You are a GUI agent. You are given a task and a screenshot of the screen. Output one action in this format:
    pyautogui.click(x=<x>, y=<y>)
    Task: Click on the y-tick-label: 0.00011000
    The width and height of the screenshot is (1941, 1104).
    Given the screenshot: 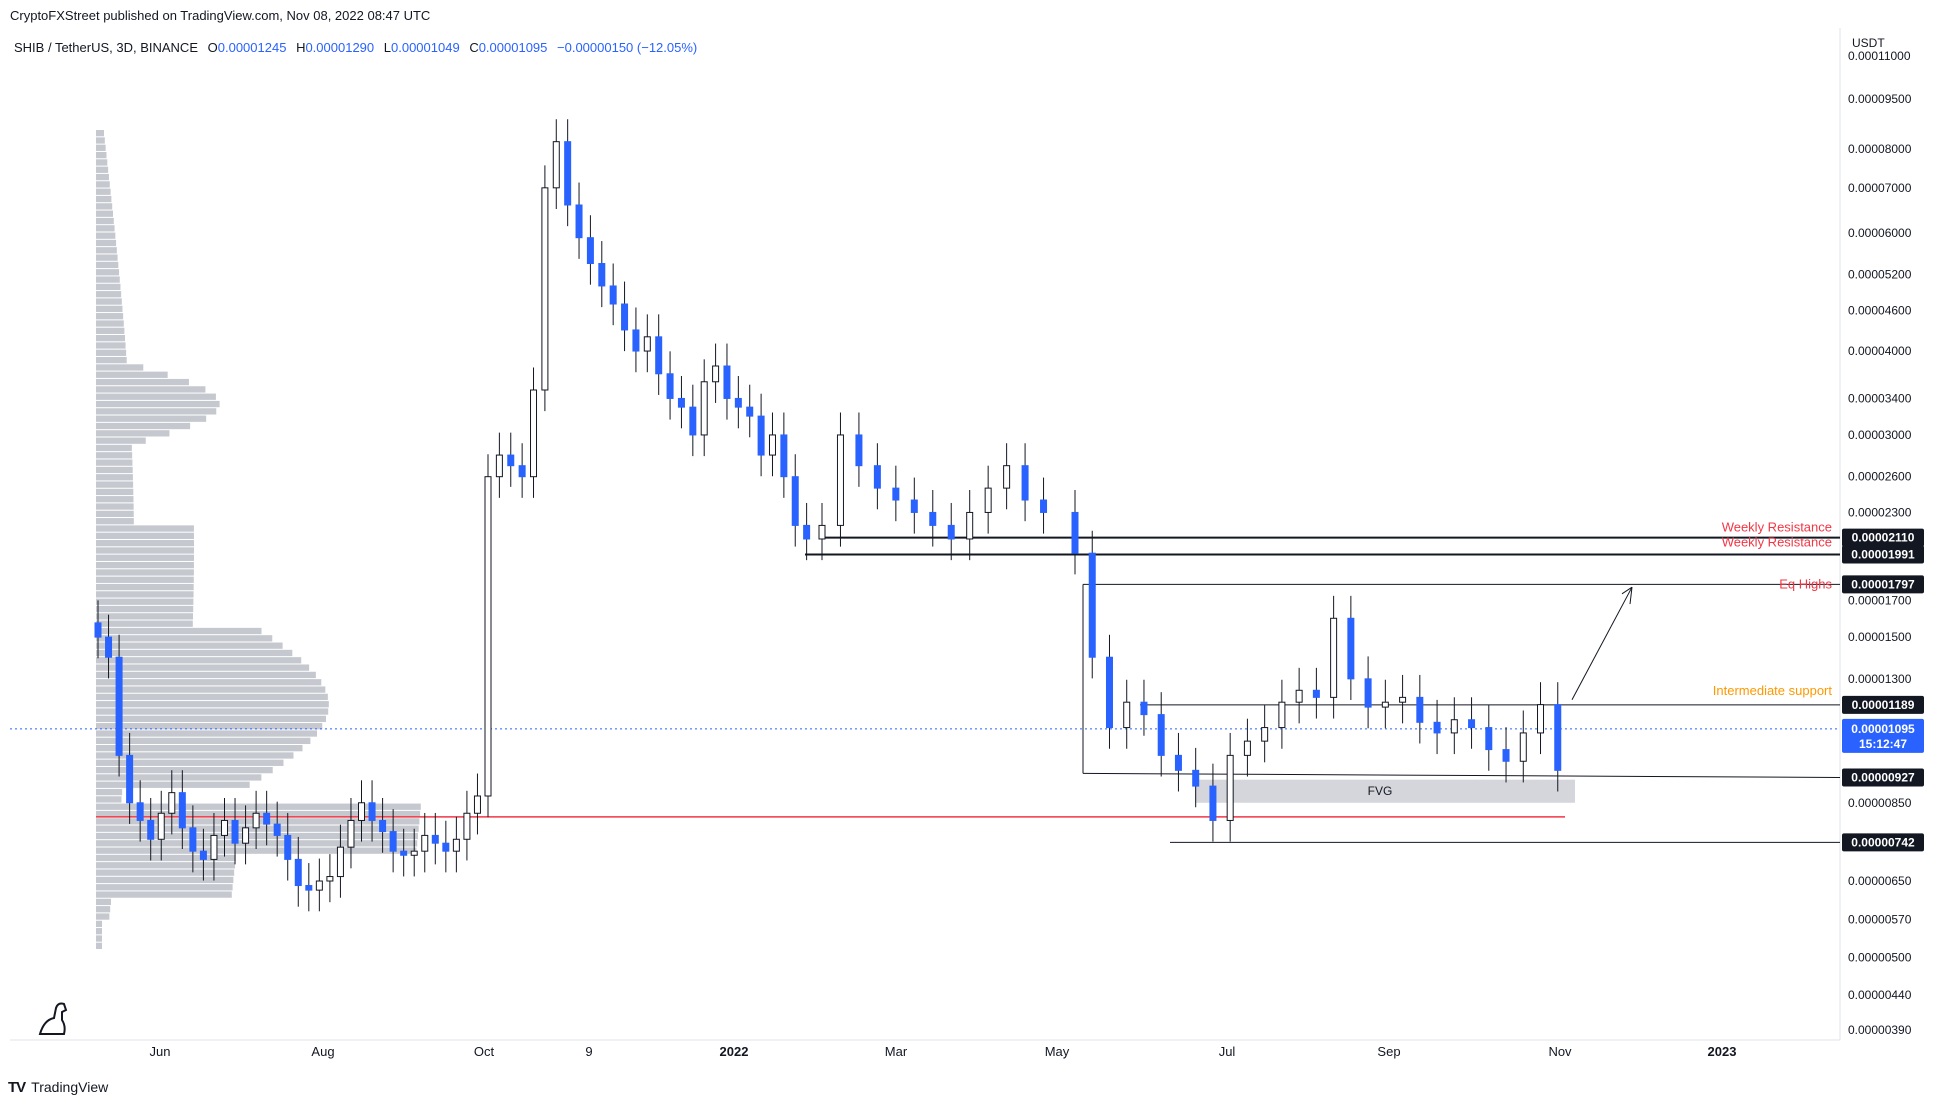 What is the action you would take?
    pyautogui.click(x=1879, y=56)
    